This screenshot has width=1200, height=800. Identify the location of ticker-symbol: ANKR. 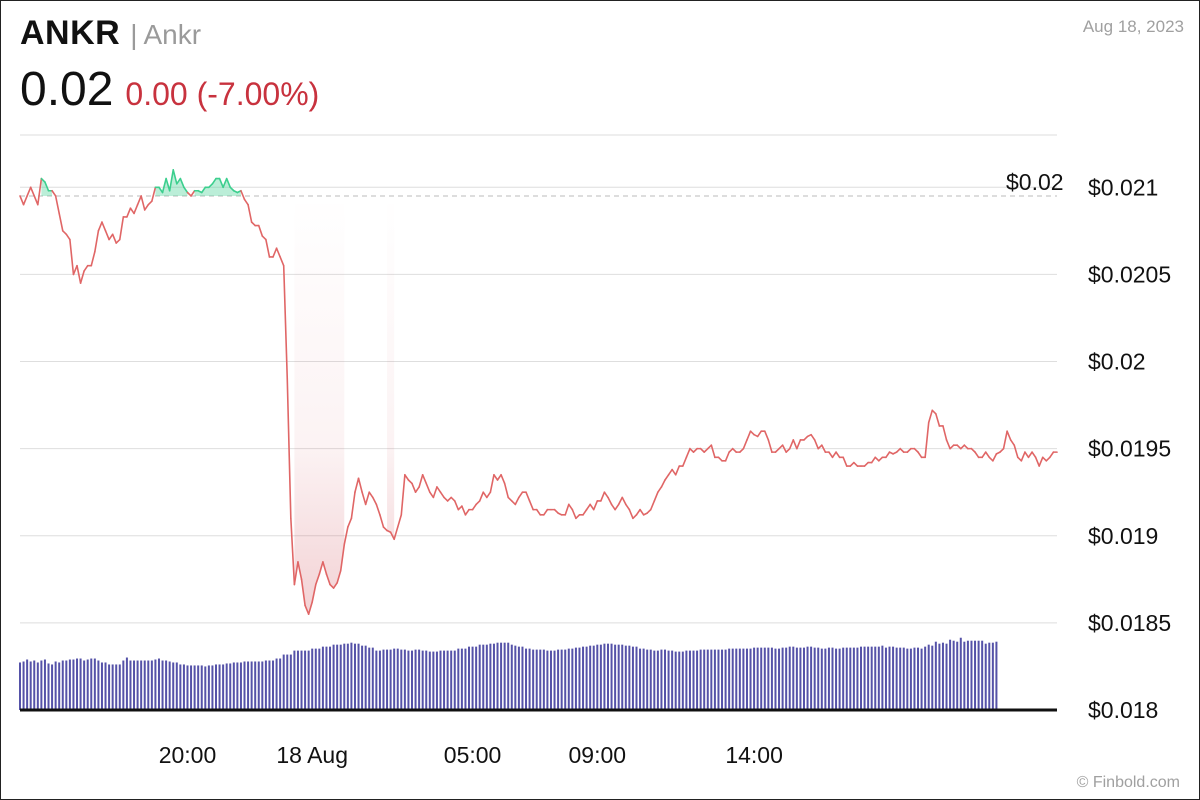
(70, 33).